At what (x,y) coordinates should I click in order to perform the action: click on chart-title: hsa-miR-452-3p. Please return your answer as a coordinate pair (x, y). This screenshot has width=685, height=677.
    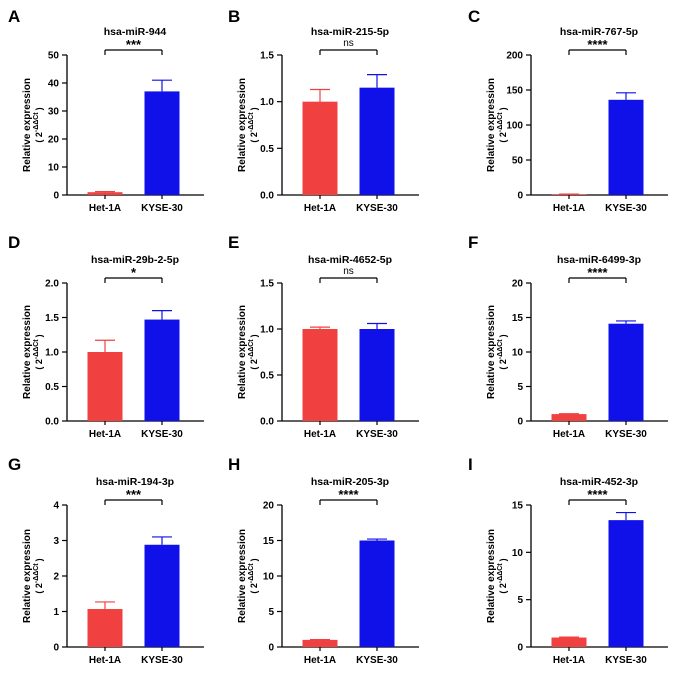
    Looking at the image, I should click on (599, 482).